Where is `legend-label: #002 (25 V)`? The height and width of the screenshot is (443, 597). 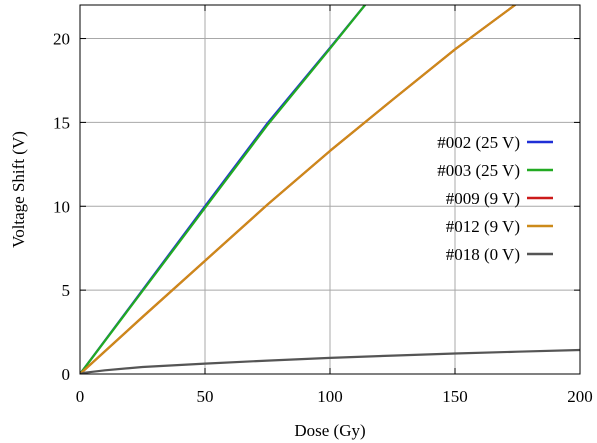 legend-label: #002 (25 V) is located at coordinates (478, 142).